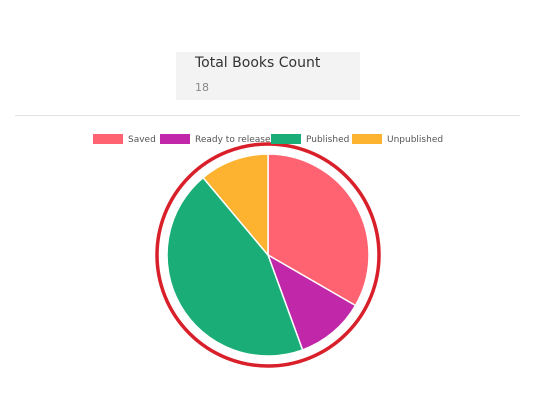 This screenshot has height=406, width=543. What do you see at coordinates (142, 140) in the screenshot?
I see `legend-label: Saved` at bounding box center [142, 140].